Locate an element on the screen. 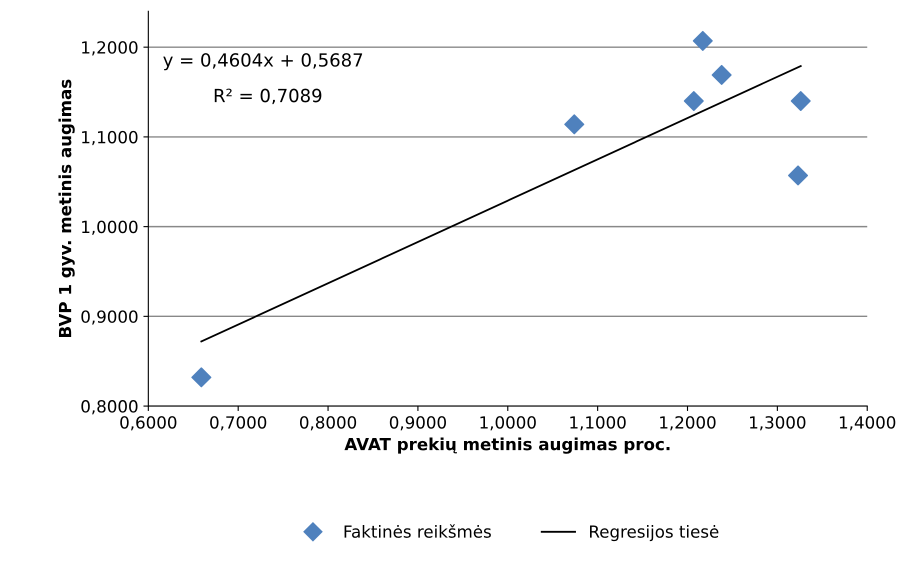 The height and width of the screenshot is (564, 910). x-axis-title: AVAT prekių metinis augimas proc. is located at coordinates (507, 445).